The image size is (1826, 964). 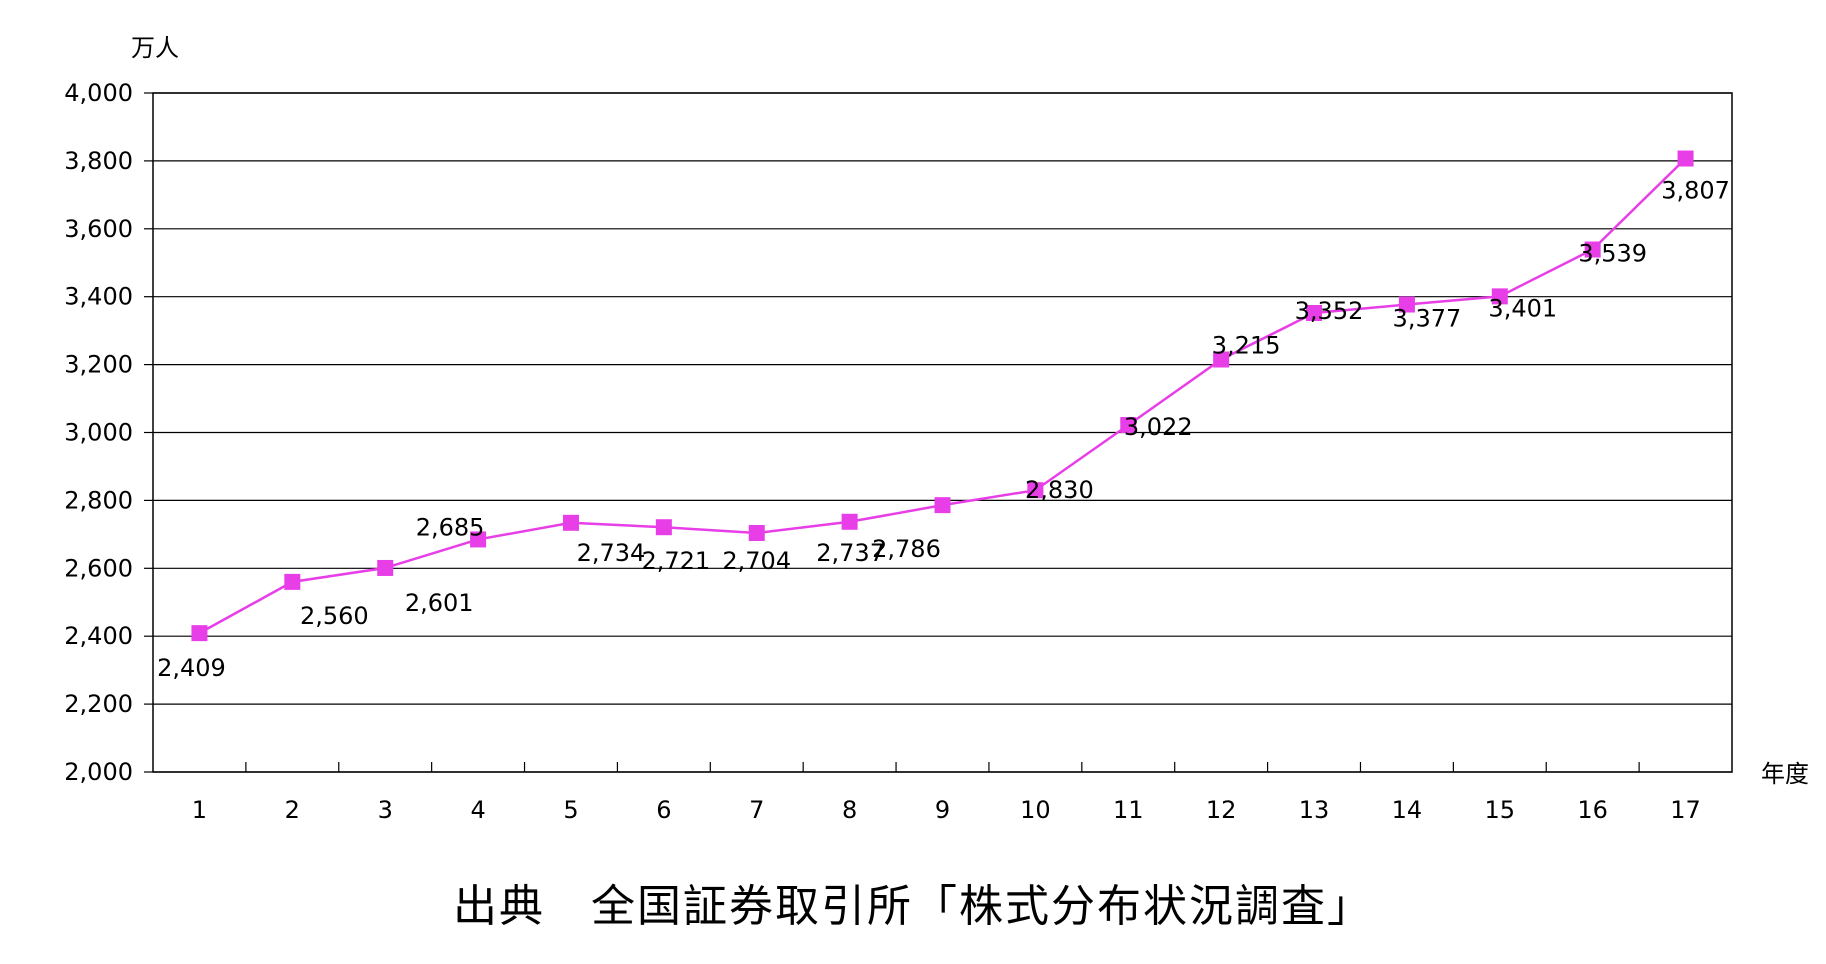 I want to click on y-tick-label: 3,400, so click(x=98, y=297).